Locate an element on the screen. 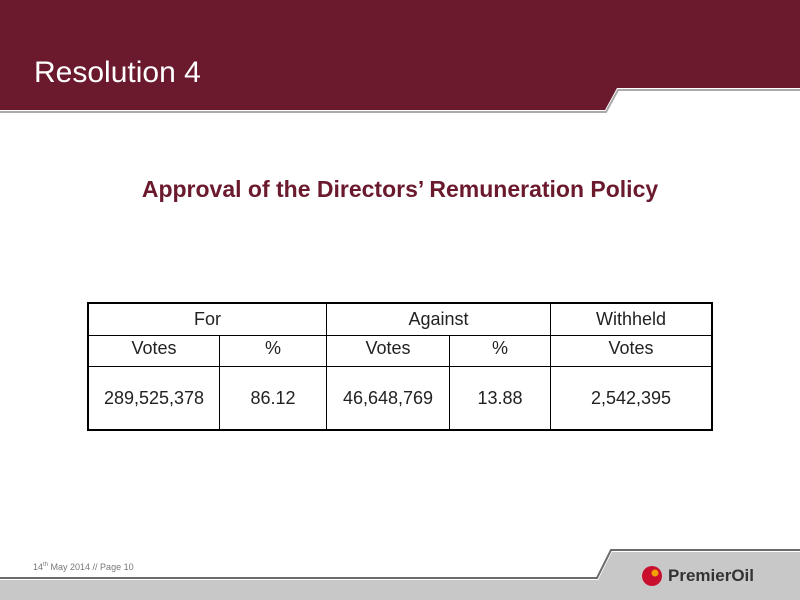 The height and width of the screenshot is (600, 800). subheader-row: Votes % Votes % Votes is located at coordinates (400, 351).